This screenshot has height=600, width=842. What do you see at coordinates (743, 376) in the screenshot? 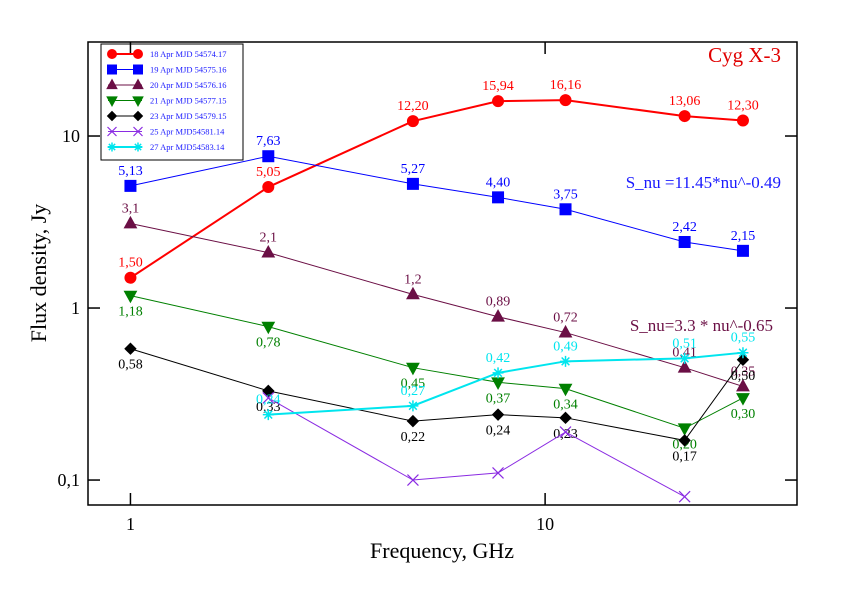
I see `data-label: 0,50` at bounding box center [743, 376].